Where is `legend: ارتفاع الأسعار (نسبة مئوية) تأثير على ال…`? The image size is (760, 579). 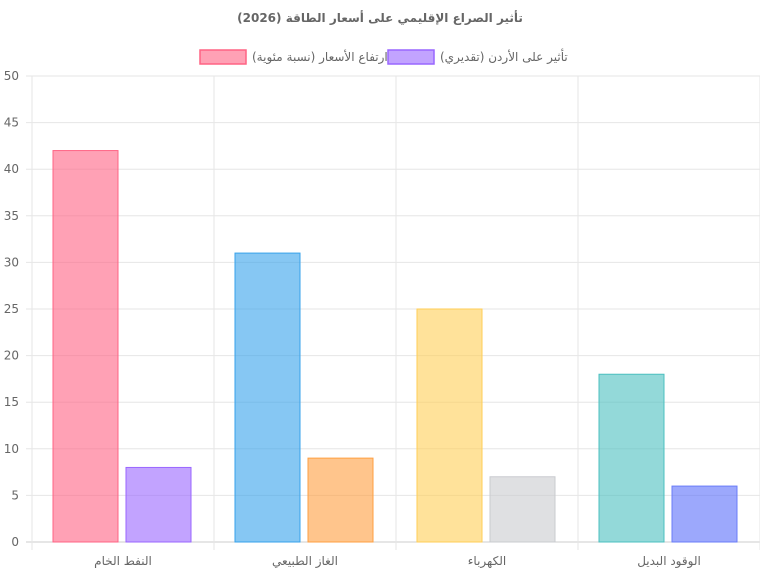
legend: ارتفاع الأسعار (نسبة مئوية) تأثير على ال… is located at coordinates (383, 56).